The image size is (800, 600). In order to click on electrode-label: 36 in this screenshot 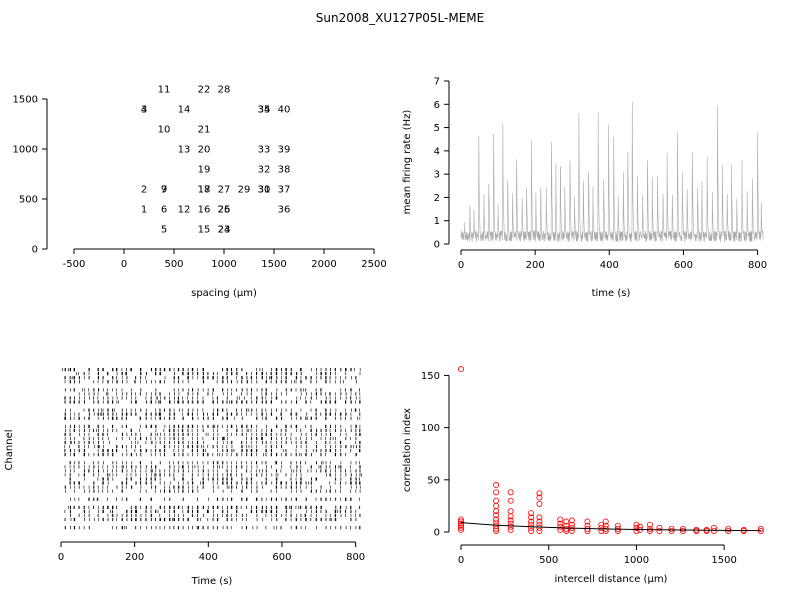, I will do `click(284, 210)`.